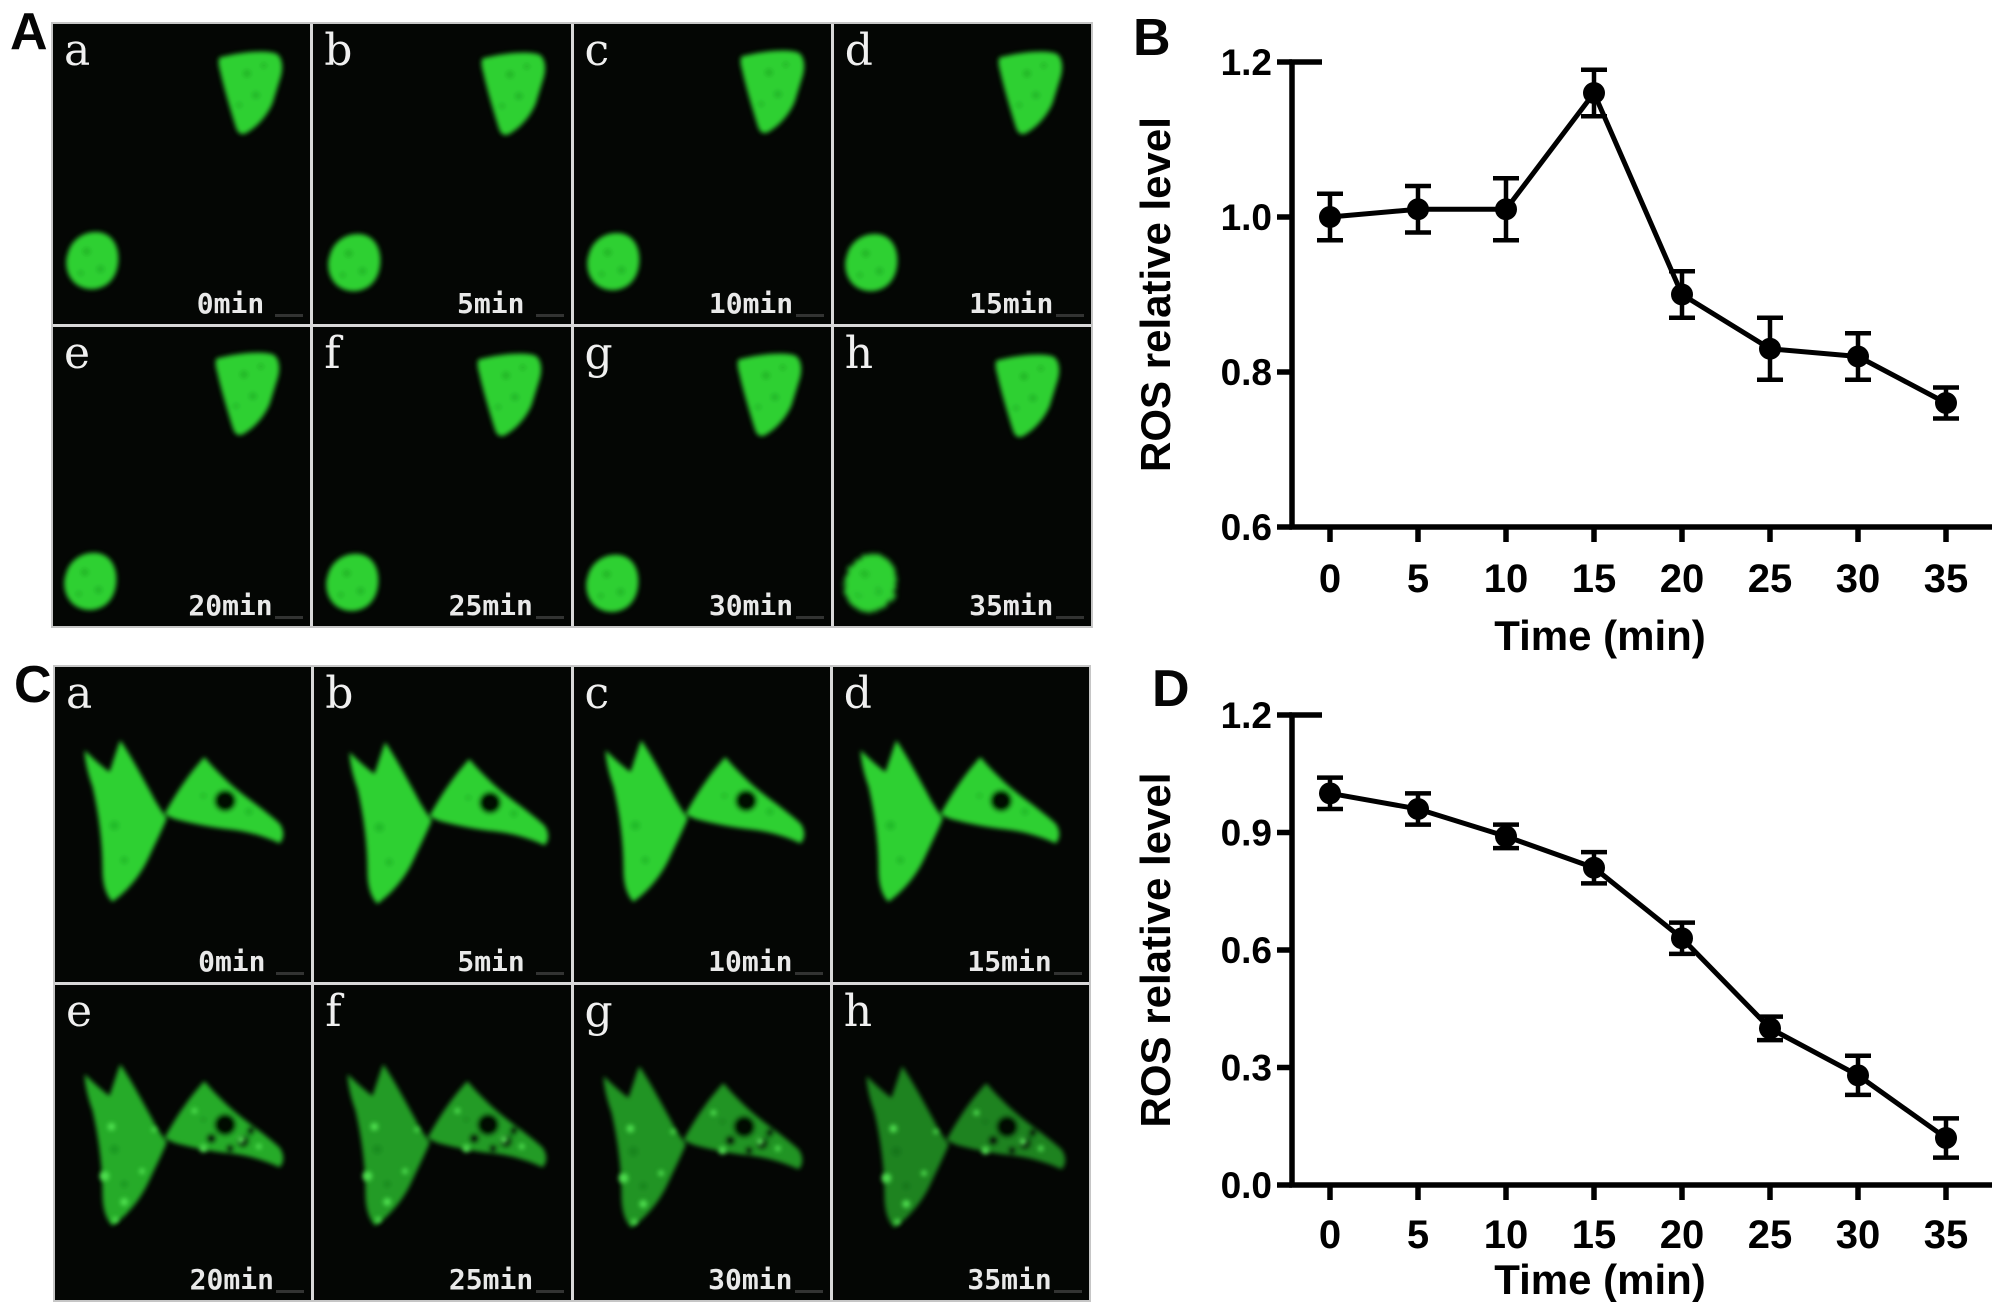 This screenshot has width=2008, height=1302. What do you see at coordinates (858, 1011) in the screenshot?
I see `subpanel-letter: h` at bounding box center [858, 1011].